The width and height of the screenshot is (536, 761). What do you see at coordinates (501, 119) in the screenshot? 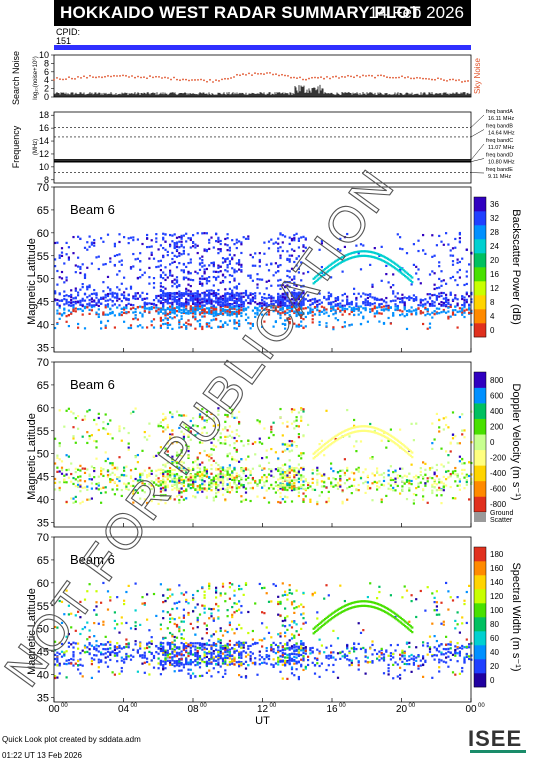
I see `frequency-band-value: 16.11 MHz` at bounding box center [501, 119].